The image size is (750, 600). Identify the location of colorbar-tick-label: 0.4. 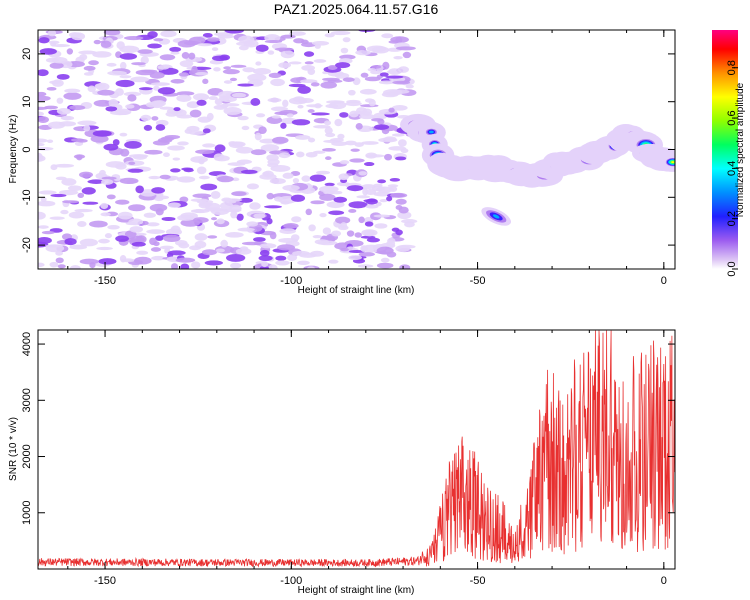
(732, 168).